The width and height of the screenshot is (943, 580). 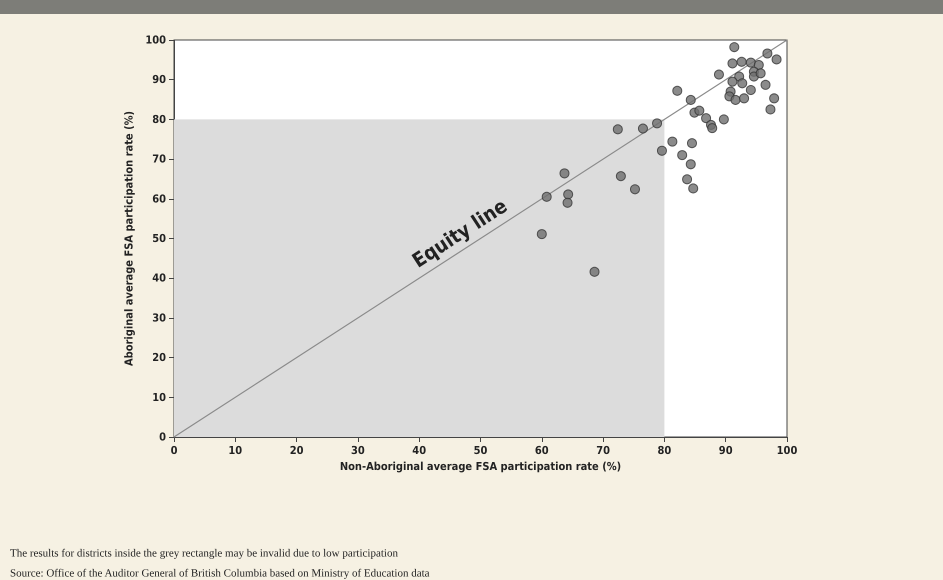 What do you see at coordinates (159, 357) in the screenshot?
I see `y-tick-label: 20` at bounding box center [159, 357].